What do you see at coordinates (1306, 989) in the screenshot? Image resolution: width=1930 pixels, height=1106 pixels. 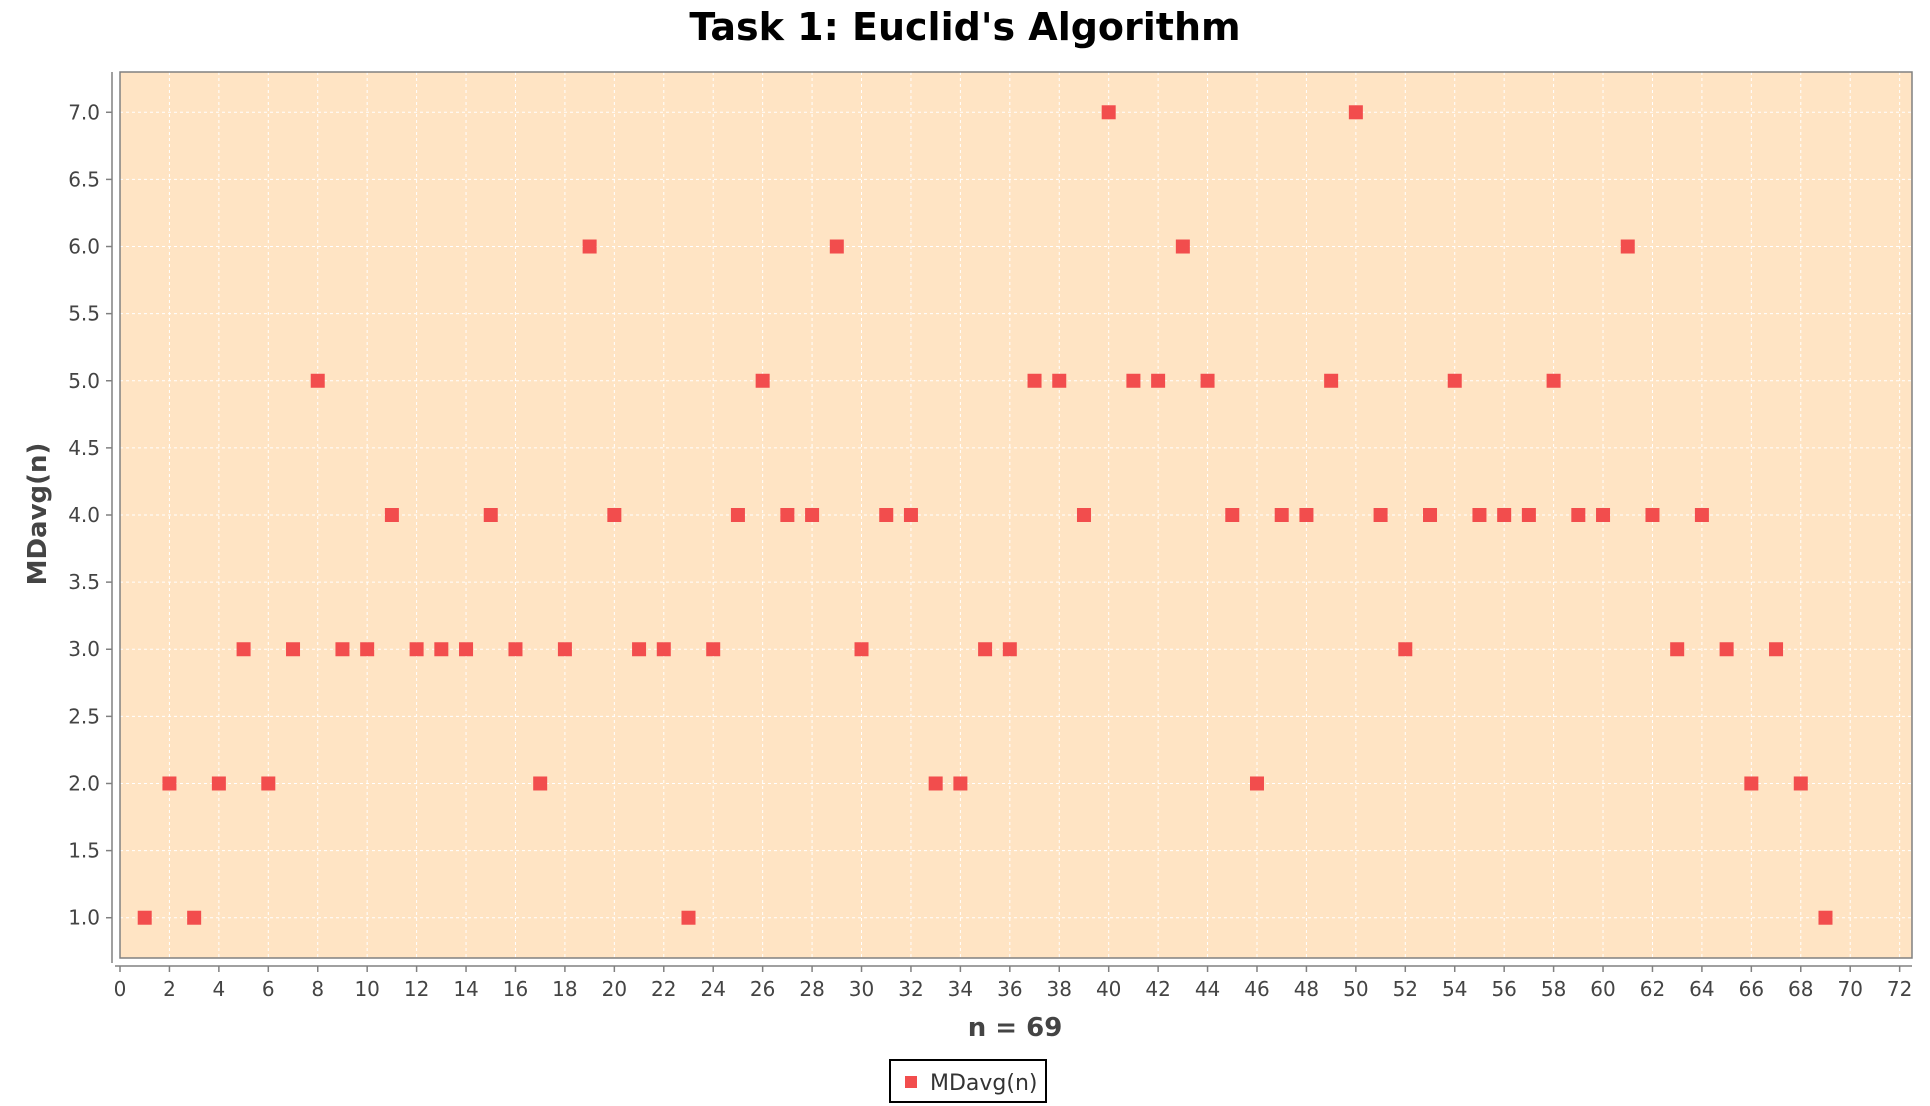 I see `x-tick-label: 48` at bounding box center [1306, 989].